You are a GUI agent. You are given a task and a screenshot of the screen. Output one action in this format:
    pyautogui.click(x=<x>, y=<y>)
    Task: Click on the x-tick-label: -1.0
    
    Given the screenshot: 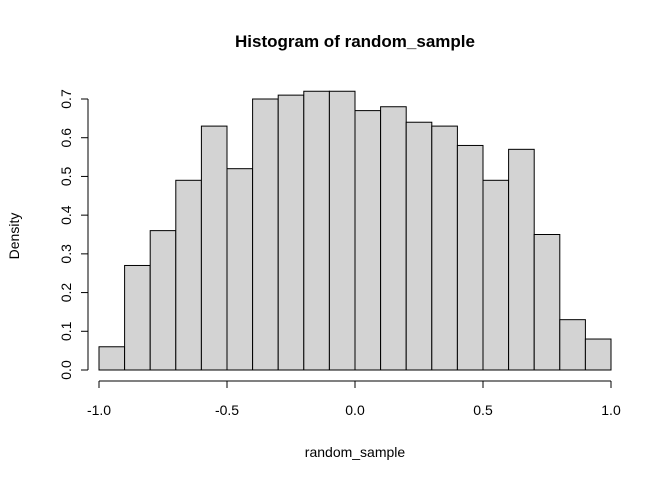 What is the action you would take?
    pyautogui.click(x=99, y=410)
    